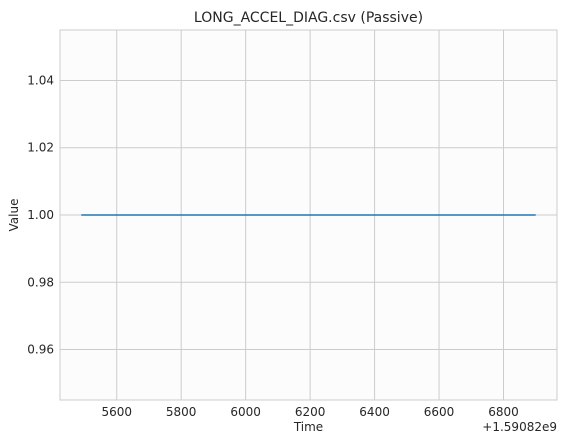  What do you see at coordinates (116, 412) in the screenshot?
I see `x-tick-label: 5600` at bounding box center [116, 412].